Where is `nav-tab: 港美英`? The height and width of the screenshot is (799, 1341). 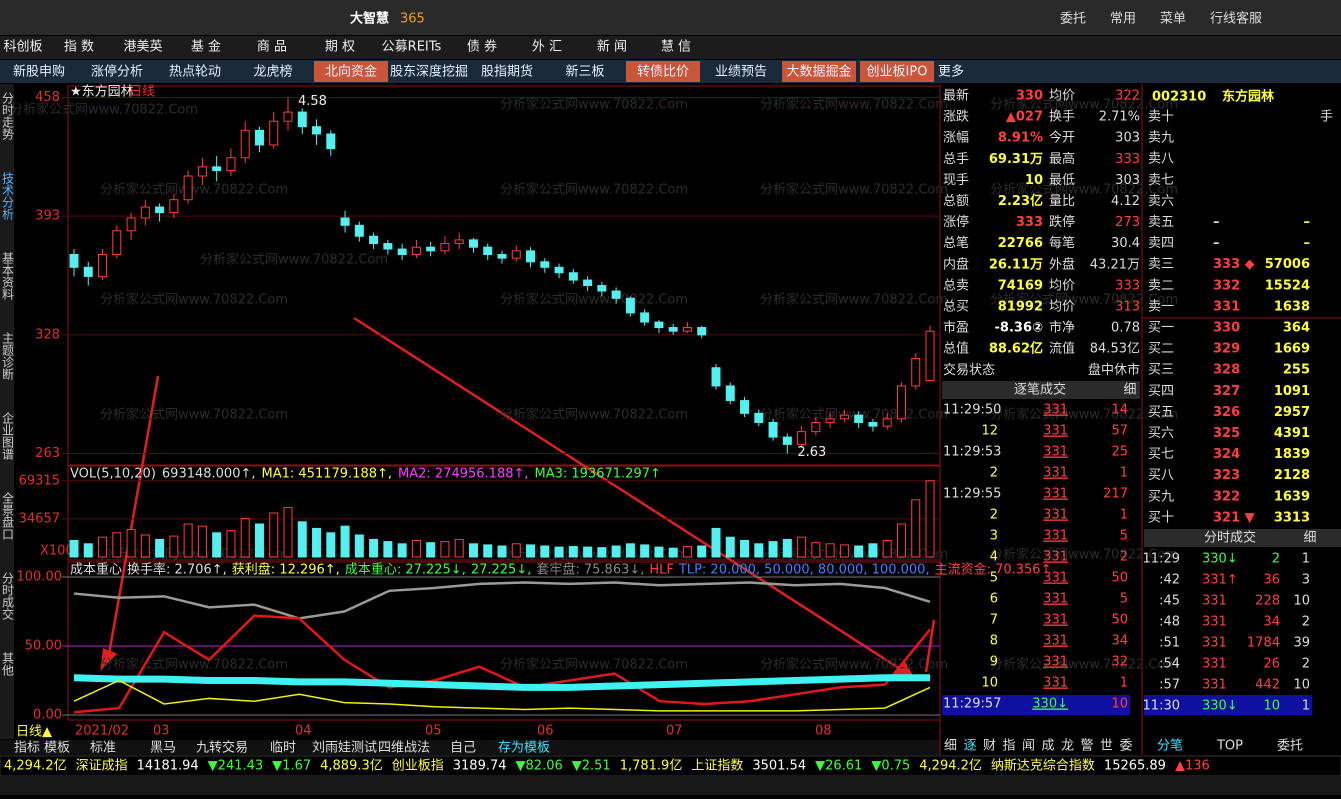
nav-tab: 港美英 is located at coordinates (142, 47).